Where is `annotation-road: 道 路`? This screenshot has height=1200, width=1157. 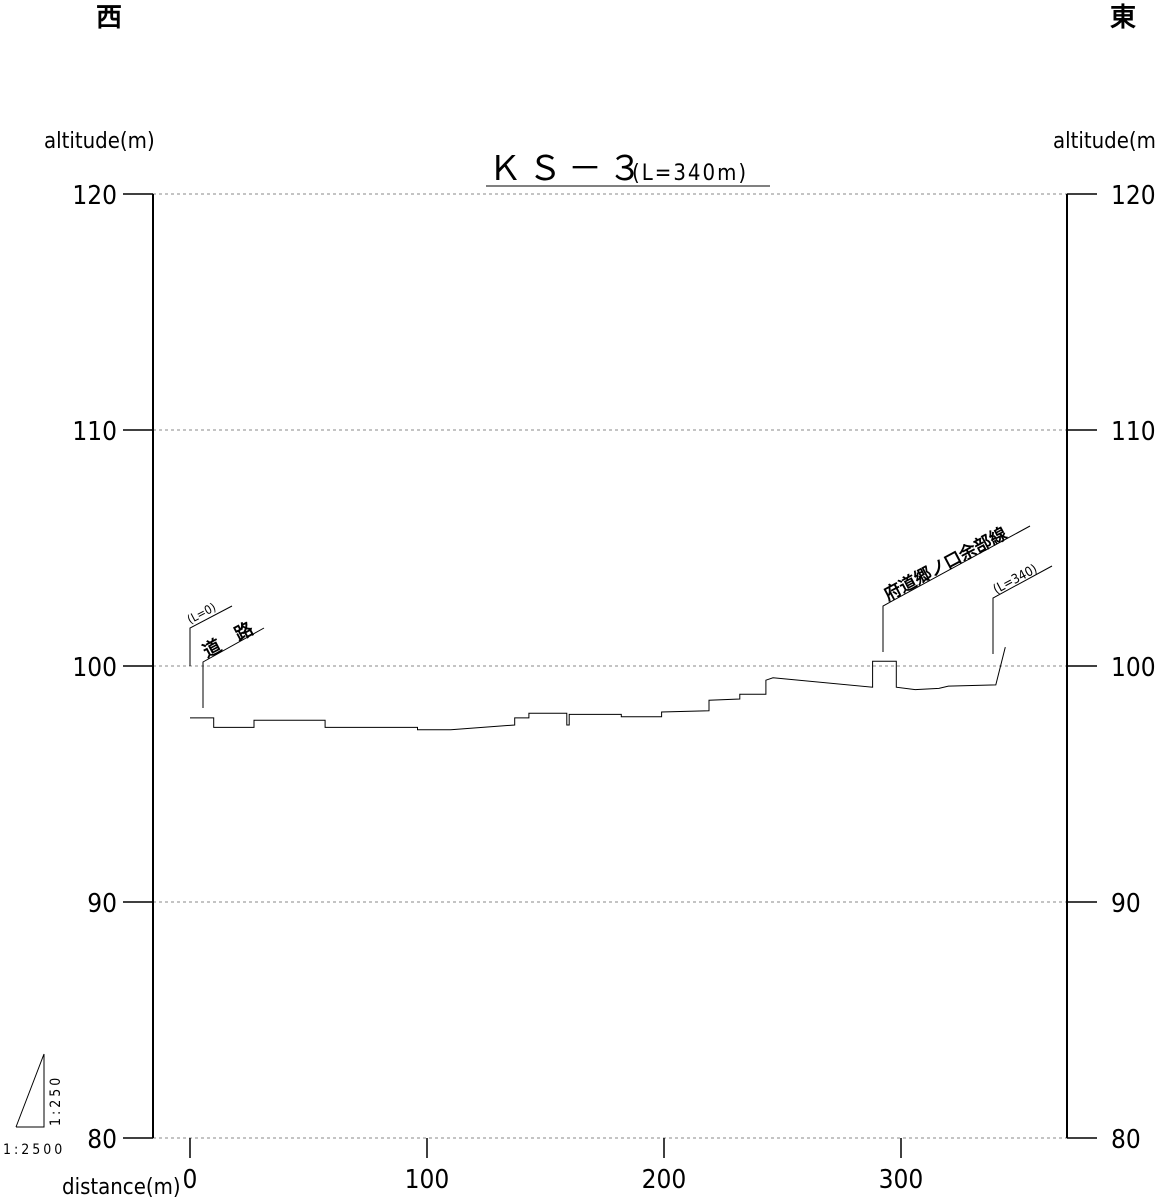
annotation-road: 道 路 is located at coordinates (232, 662).